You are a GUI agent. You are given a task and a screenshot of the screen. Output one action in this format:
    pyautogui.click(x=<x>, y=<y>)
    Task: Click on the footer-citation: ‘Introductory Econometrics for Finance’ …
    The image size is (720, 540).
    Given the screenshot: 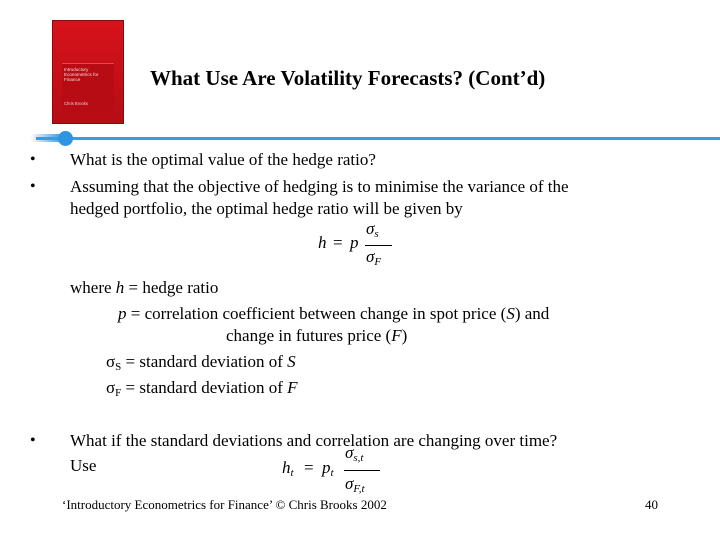 What is the action you would take?
    pyautogui.click(x=224, y=504)
    